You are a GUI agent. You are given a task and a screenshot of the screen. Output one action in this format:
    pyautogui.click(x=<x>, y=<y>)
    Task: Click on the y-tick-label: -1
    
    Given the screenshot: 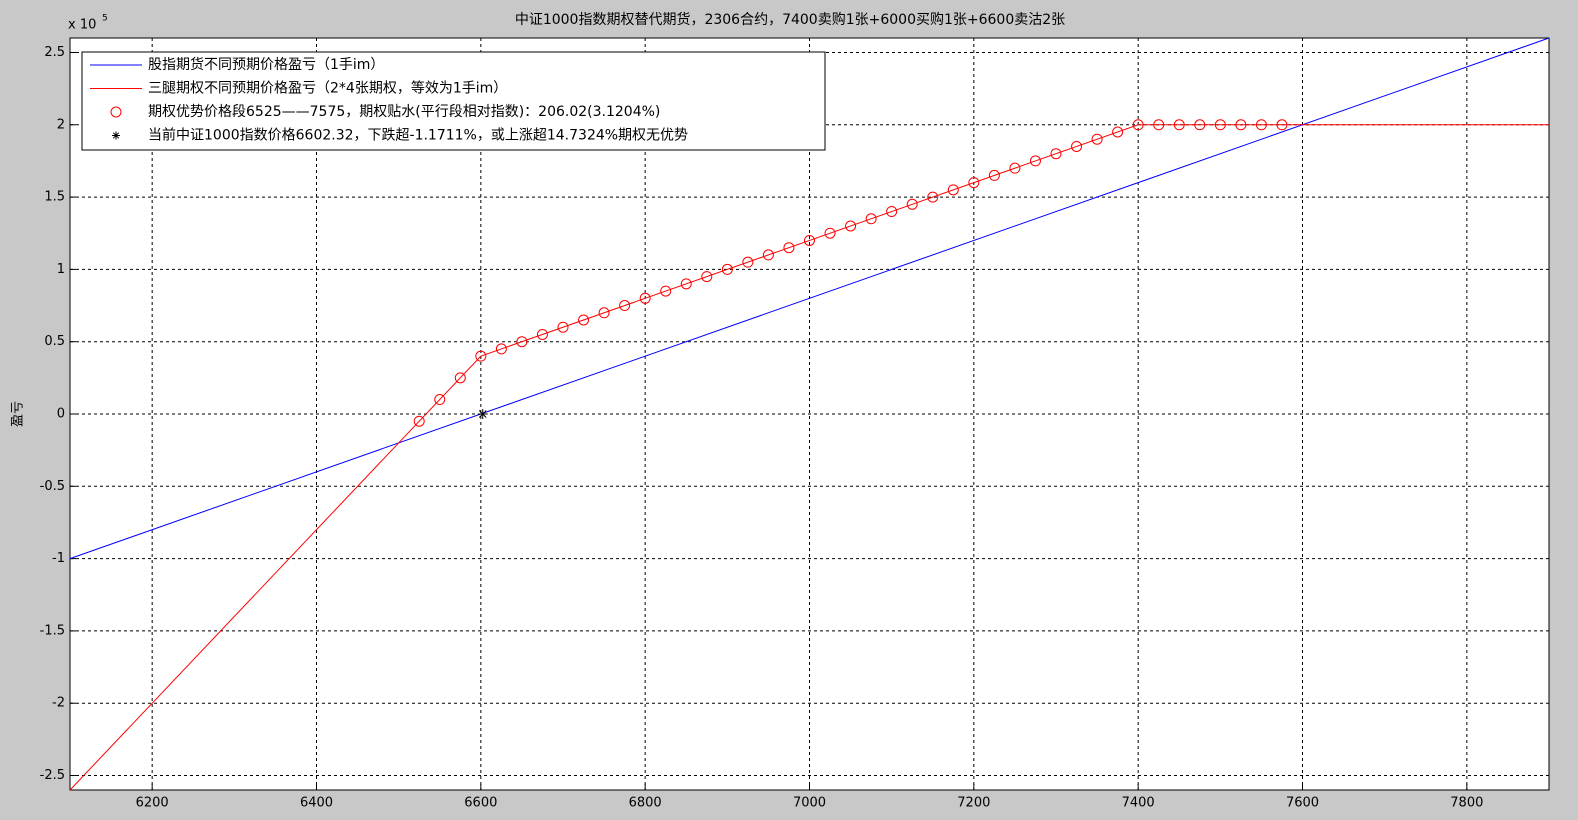 What is the action you would take?
    pyautogui.click(x=58, y=558)
    